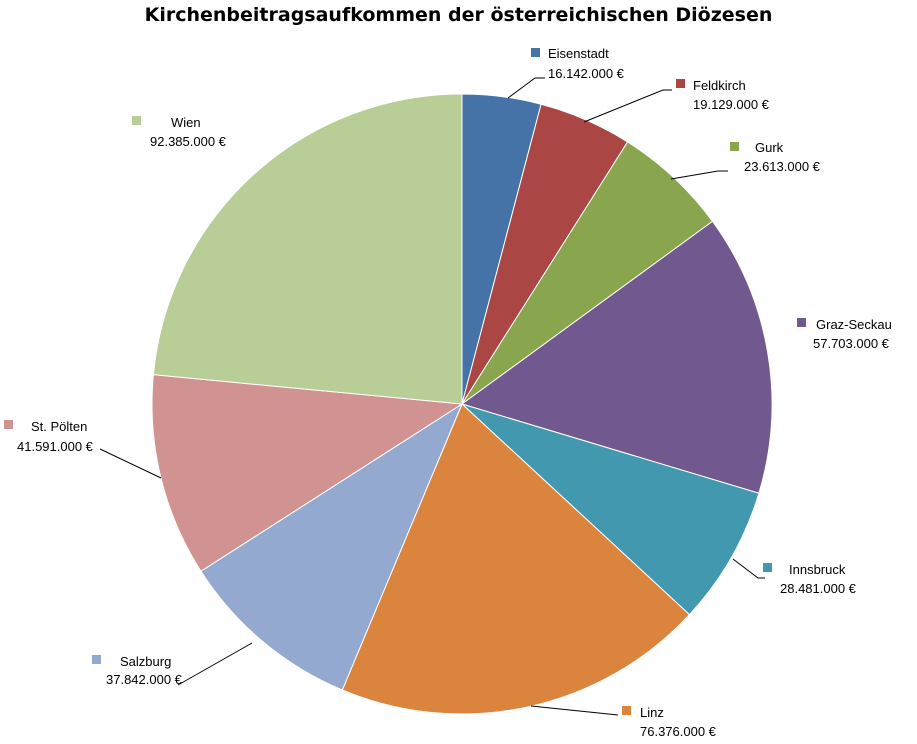 This screenshot has width=917, height=744. Describe the element at coordinates (769, 147) in the screenshot. I see `slice-label-gurk: Gurk` at that location.